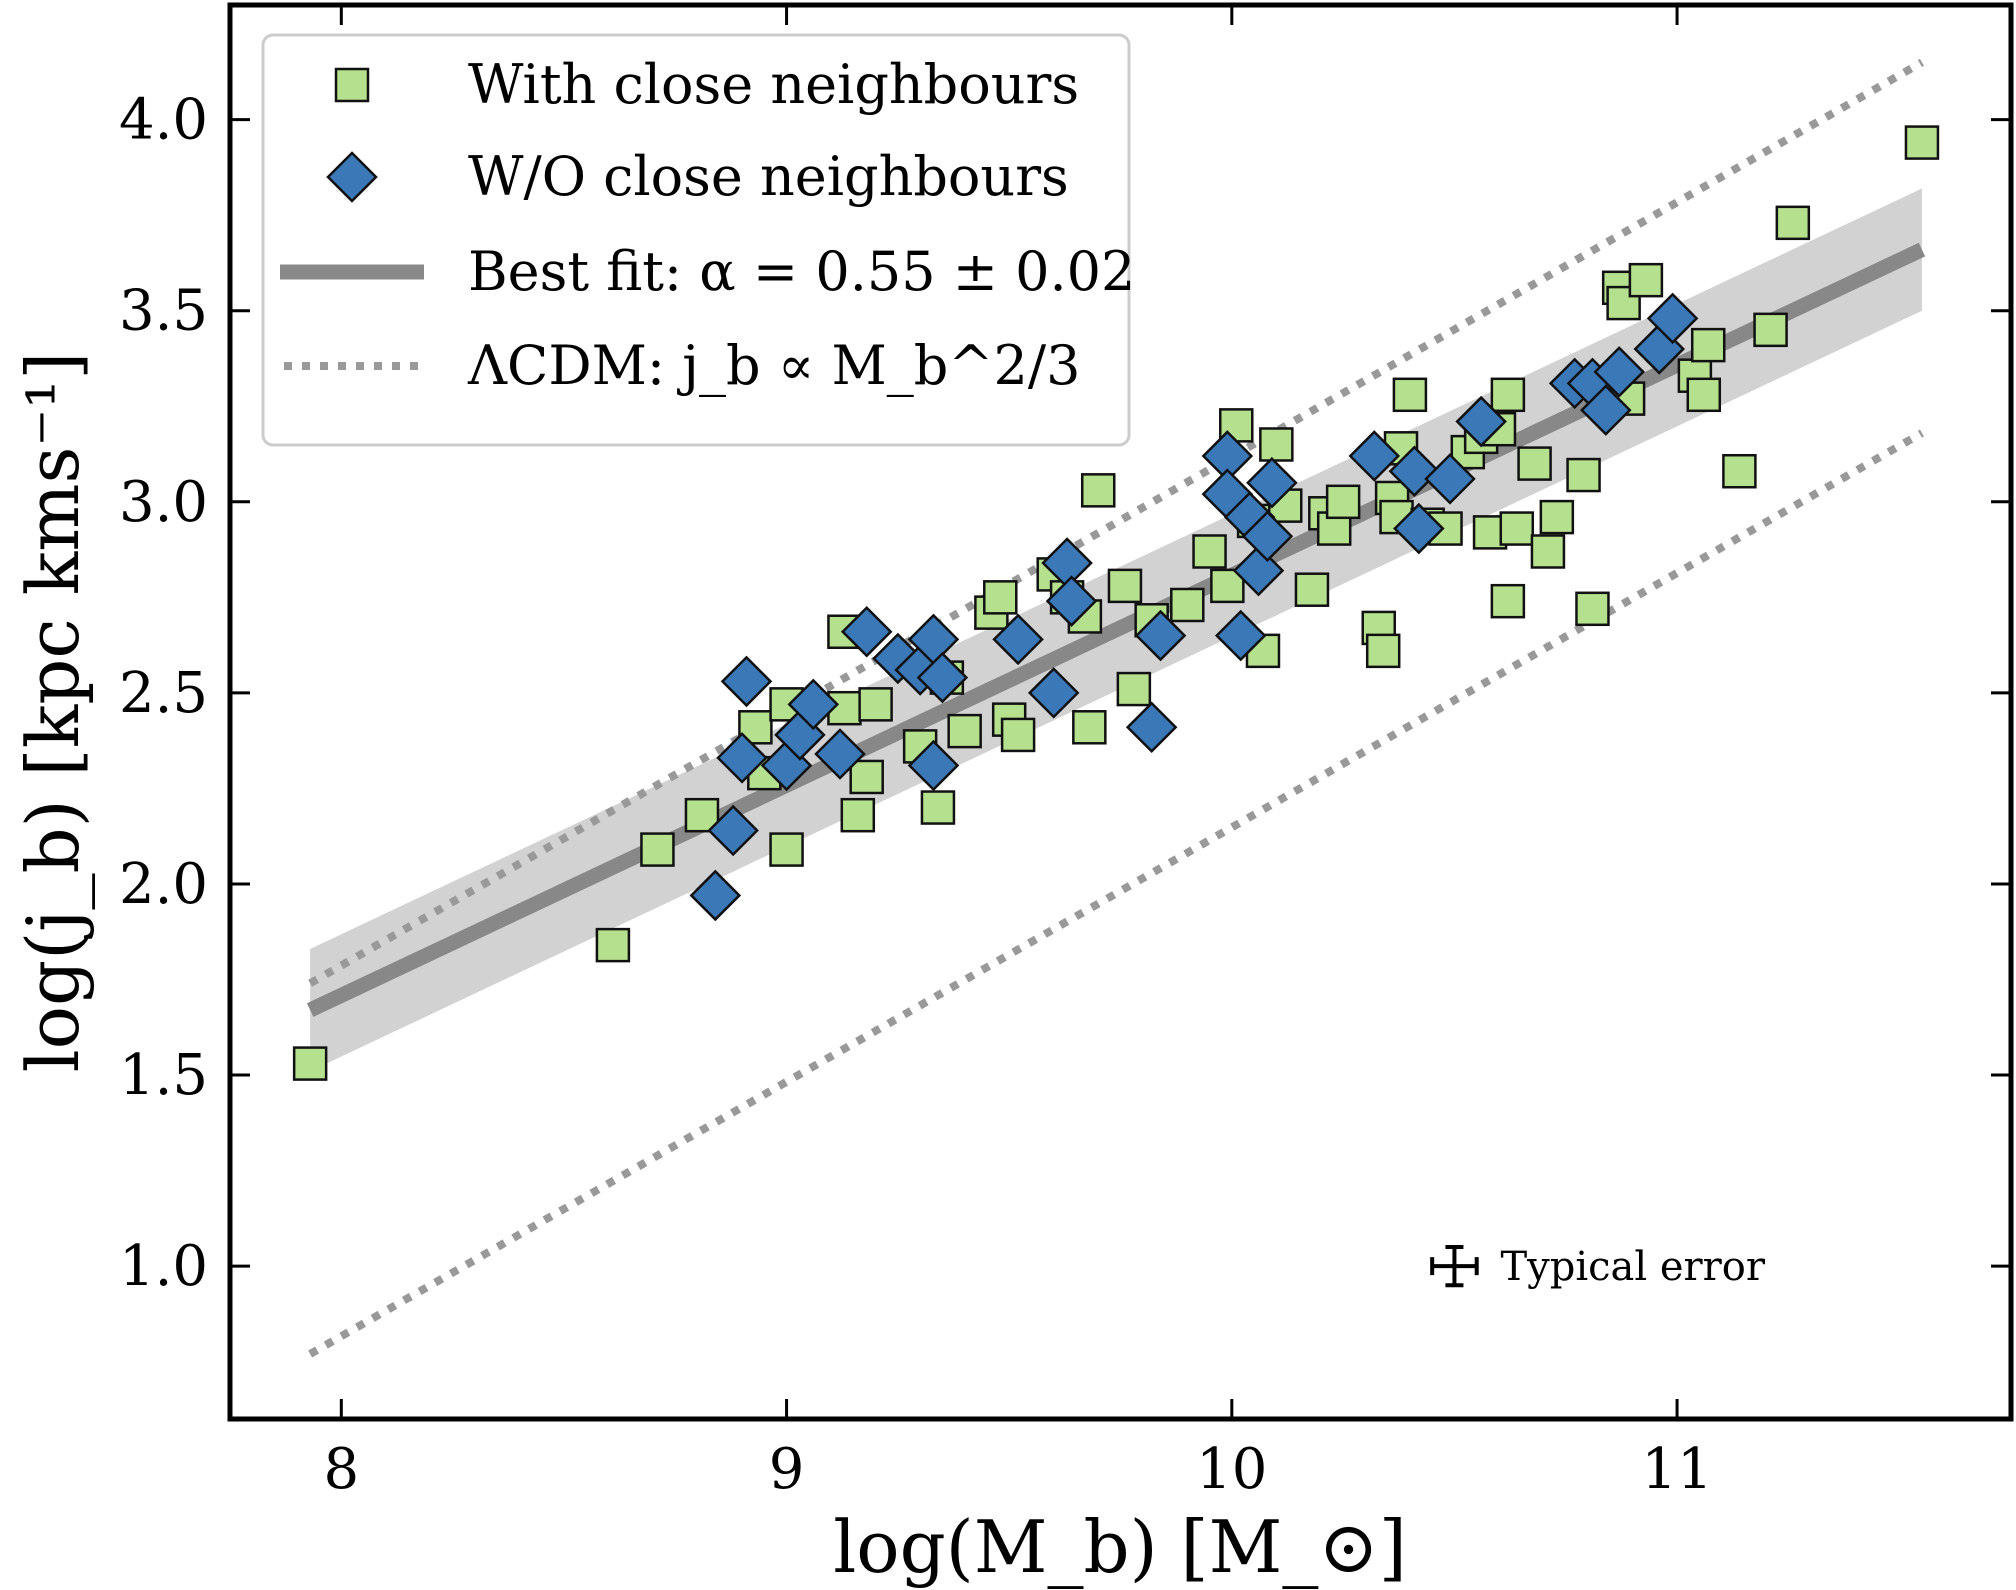  I want to click on y-tick-label: 4.0, so click(163, 120).